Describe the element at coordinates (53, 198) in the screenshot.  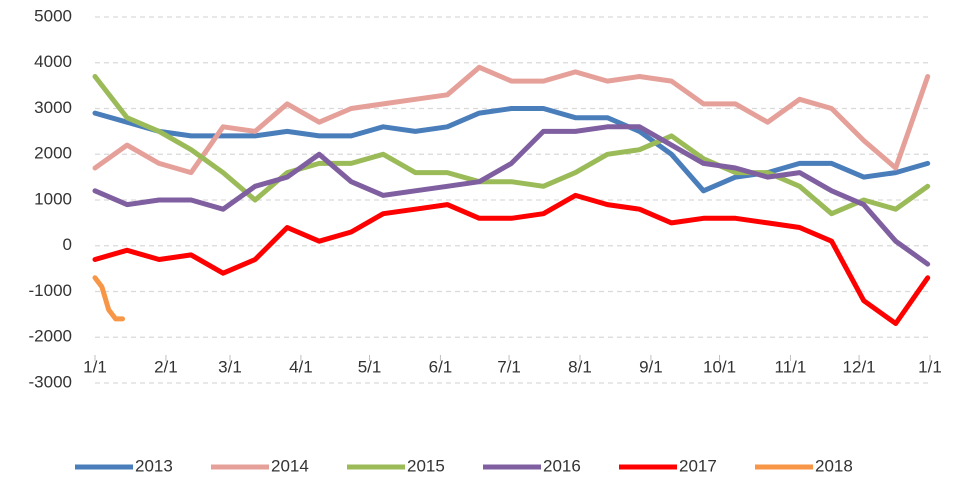
I see `y-tick-label: 1000` at that location.